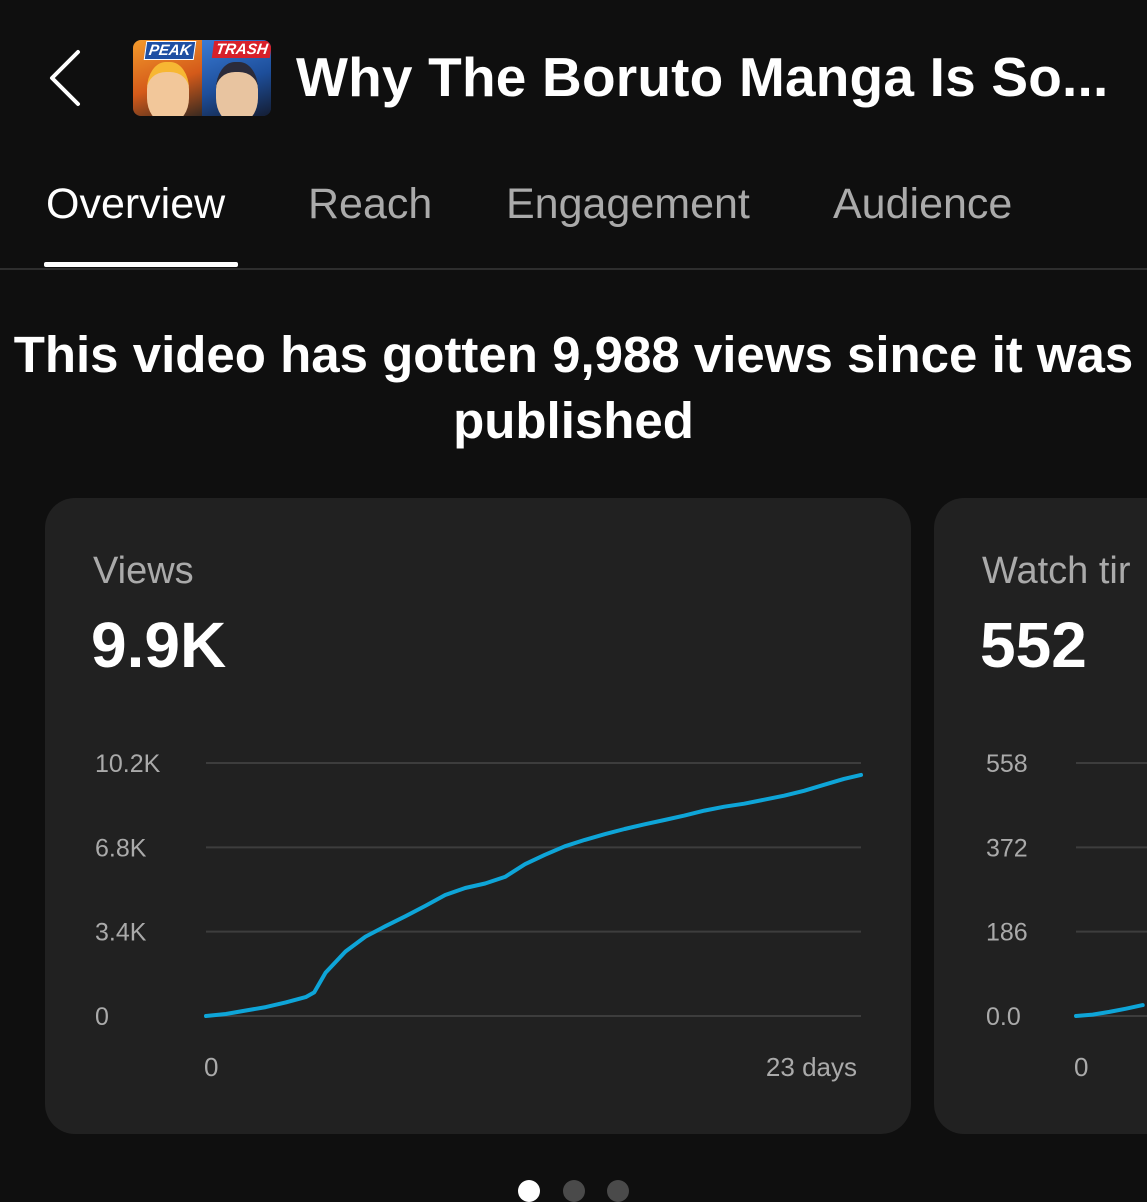  What do you see at coordinates (141, 264) in the screenshot?
I see `active-tab-indicator` at bounding box center [141, 264].